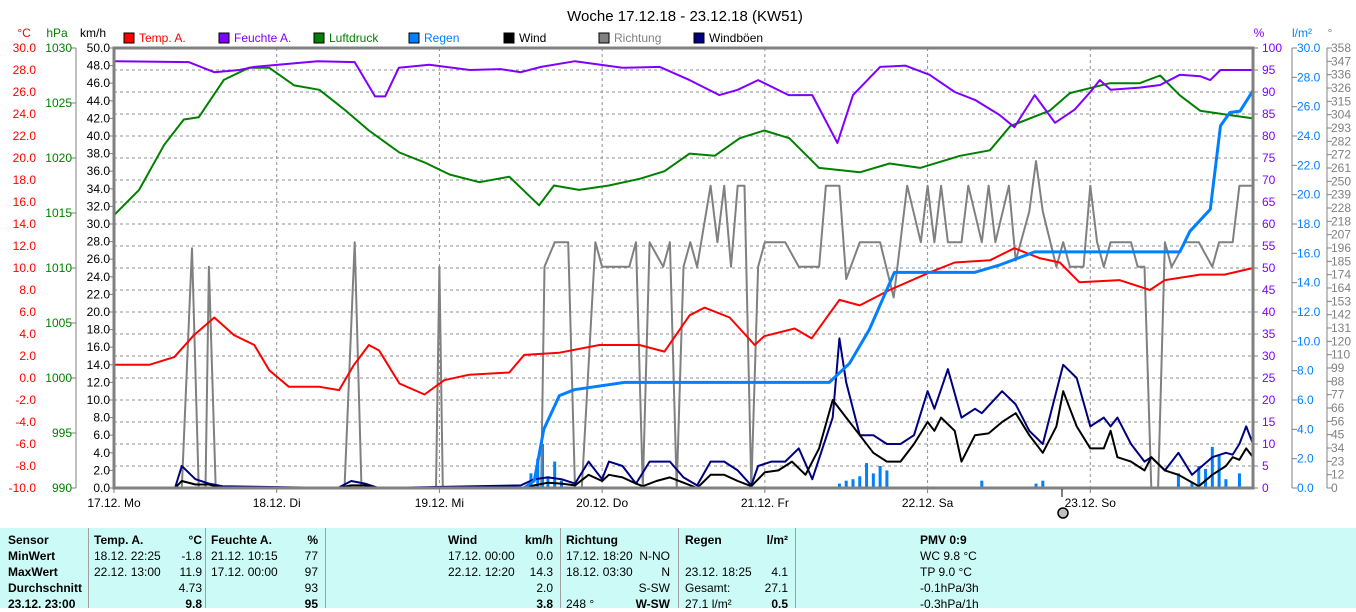  I want to click on temp-tick-label: 0.0, so click(27, 378).